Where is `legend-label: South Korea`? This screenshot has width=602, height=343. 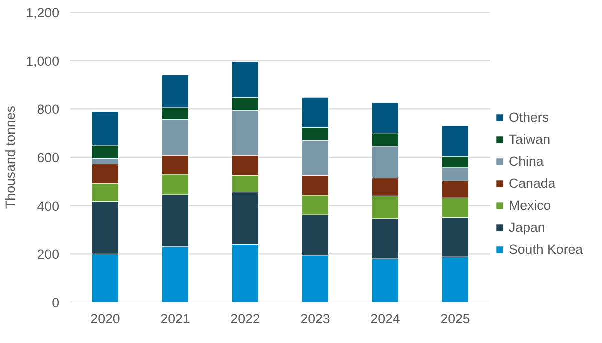 legend-label: South Korea is located at coordinates (546, 249).